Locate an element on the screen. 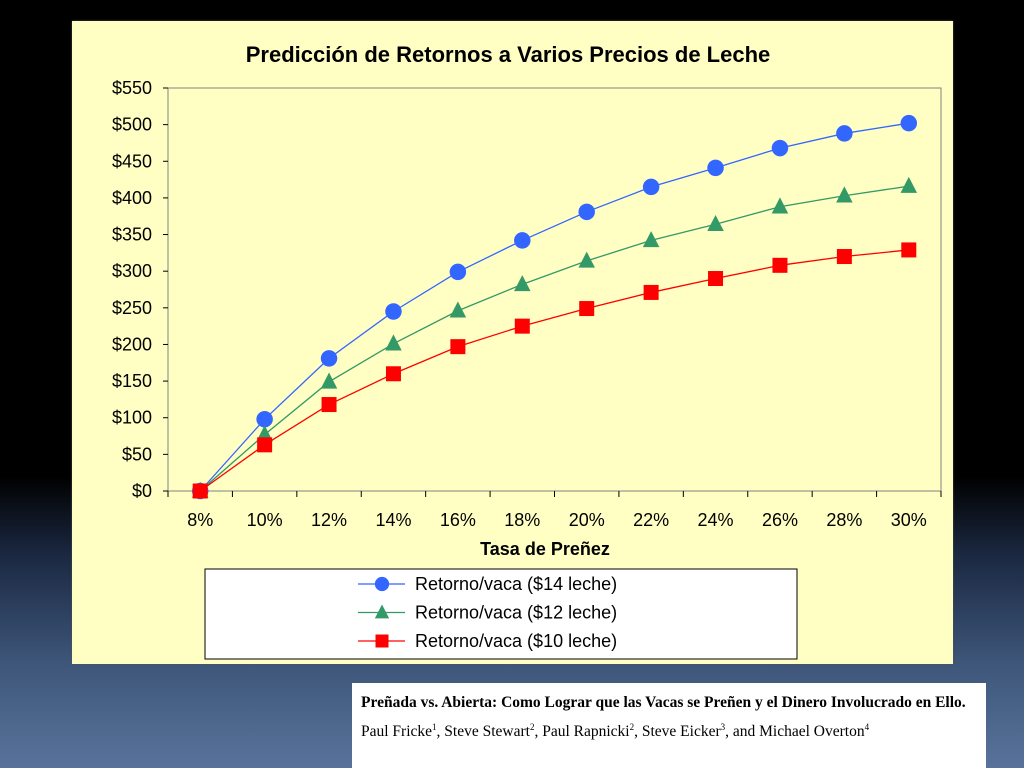 This screenshot has width=1024, height=768. y-tick-label: $200 is located at coordinates (132, 344).